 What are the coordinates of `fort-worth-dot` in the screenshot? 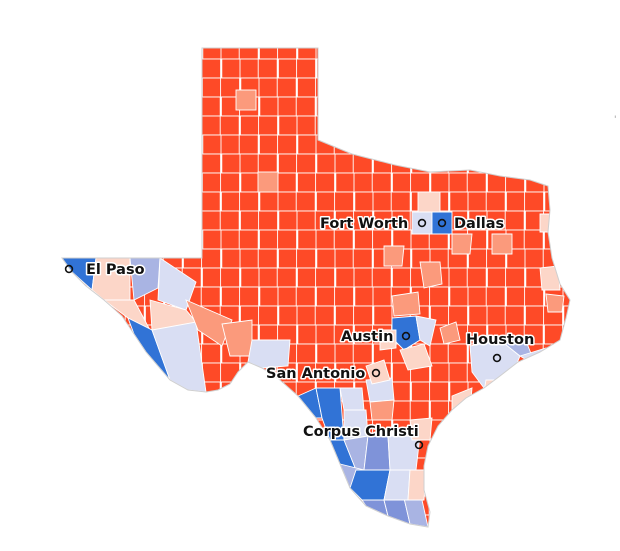 It's located at (422, 223).